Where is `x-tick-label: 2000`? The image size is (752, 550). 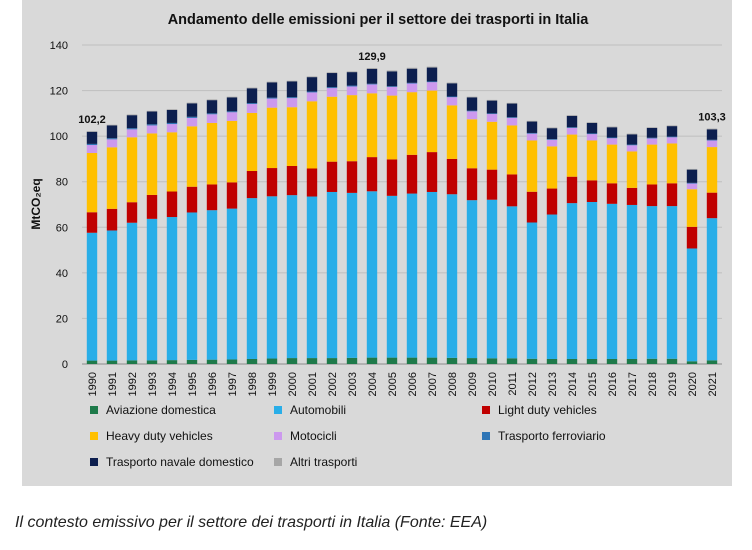 x-tick-label: 2000 is located at coordinates (293, 384).